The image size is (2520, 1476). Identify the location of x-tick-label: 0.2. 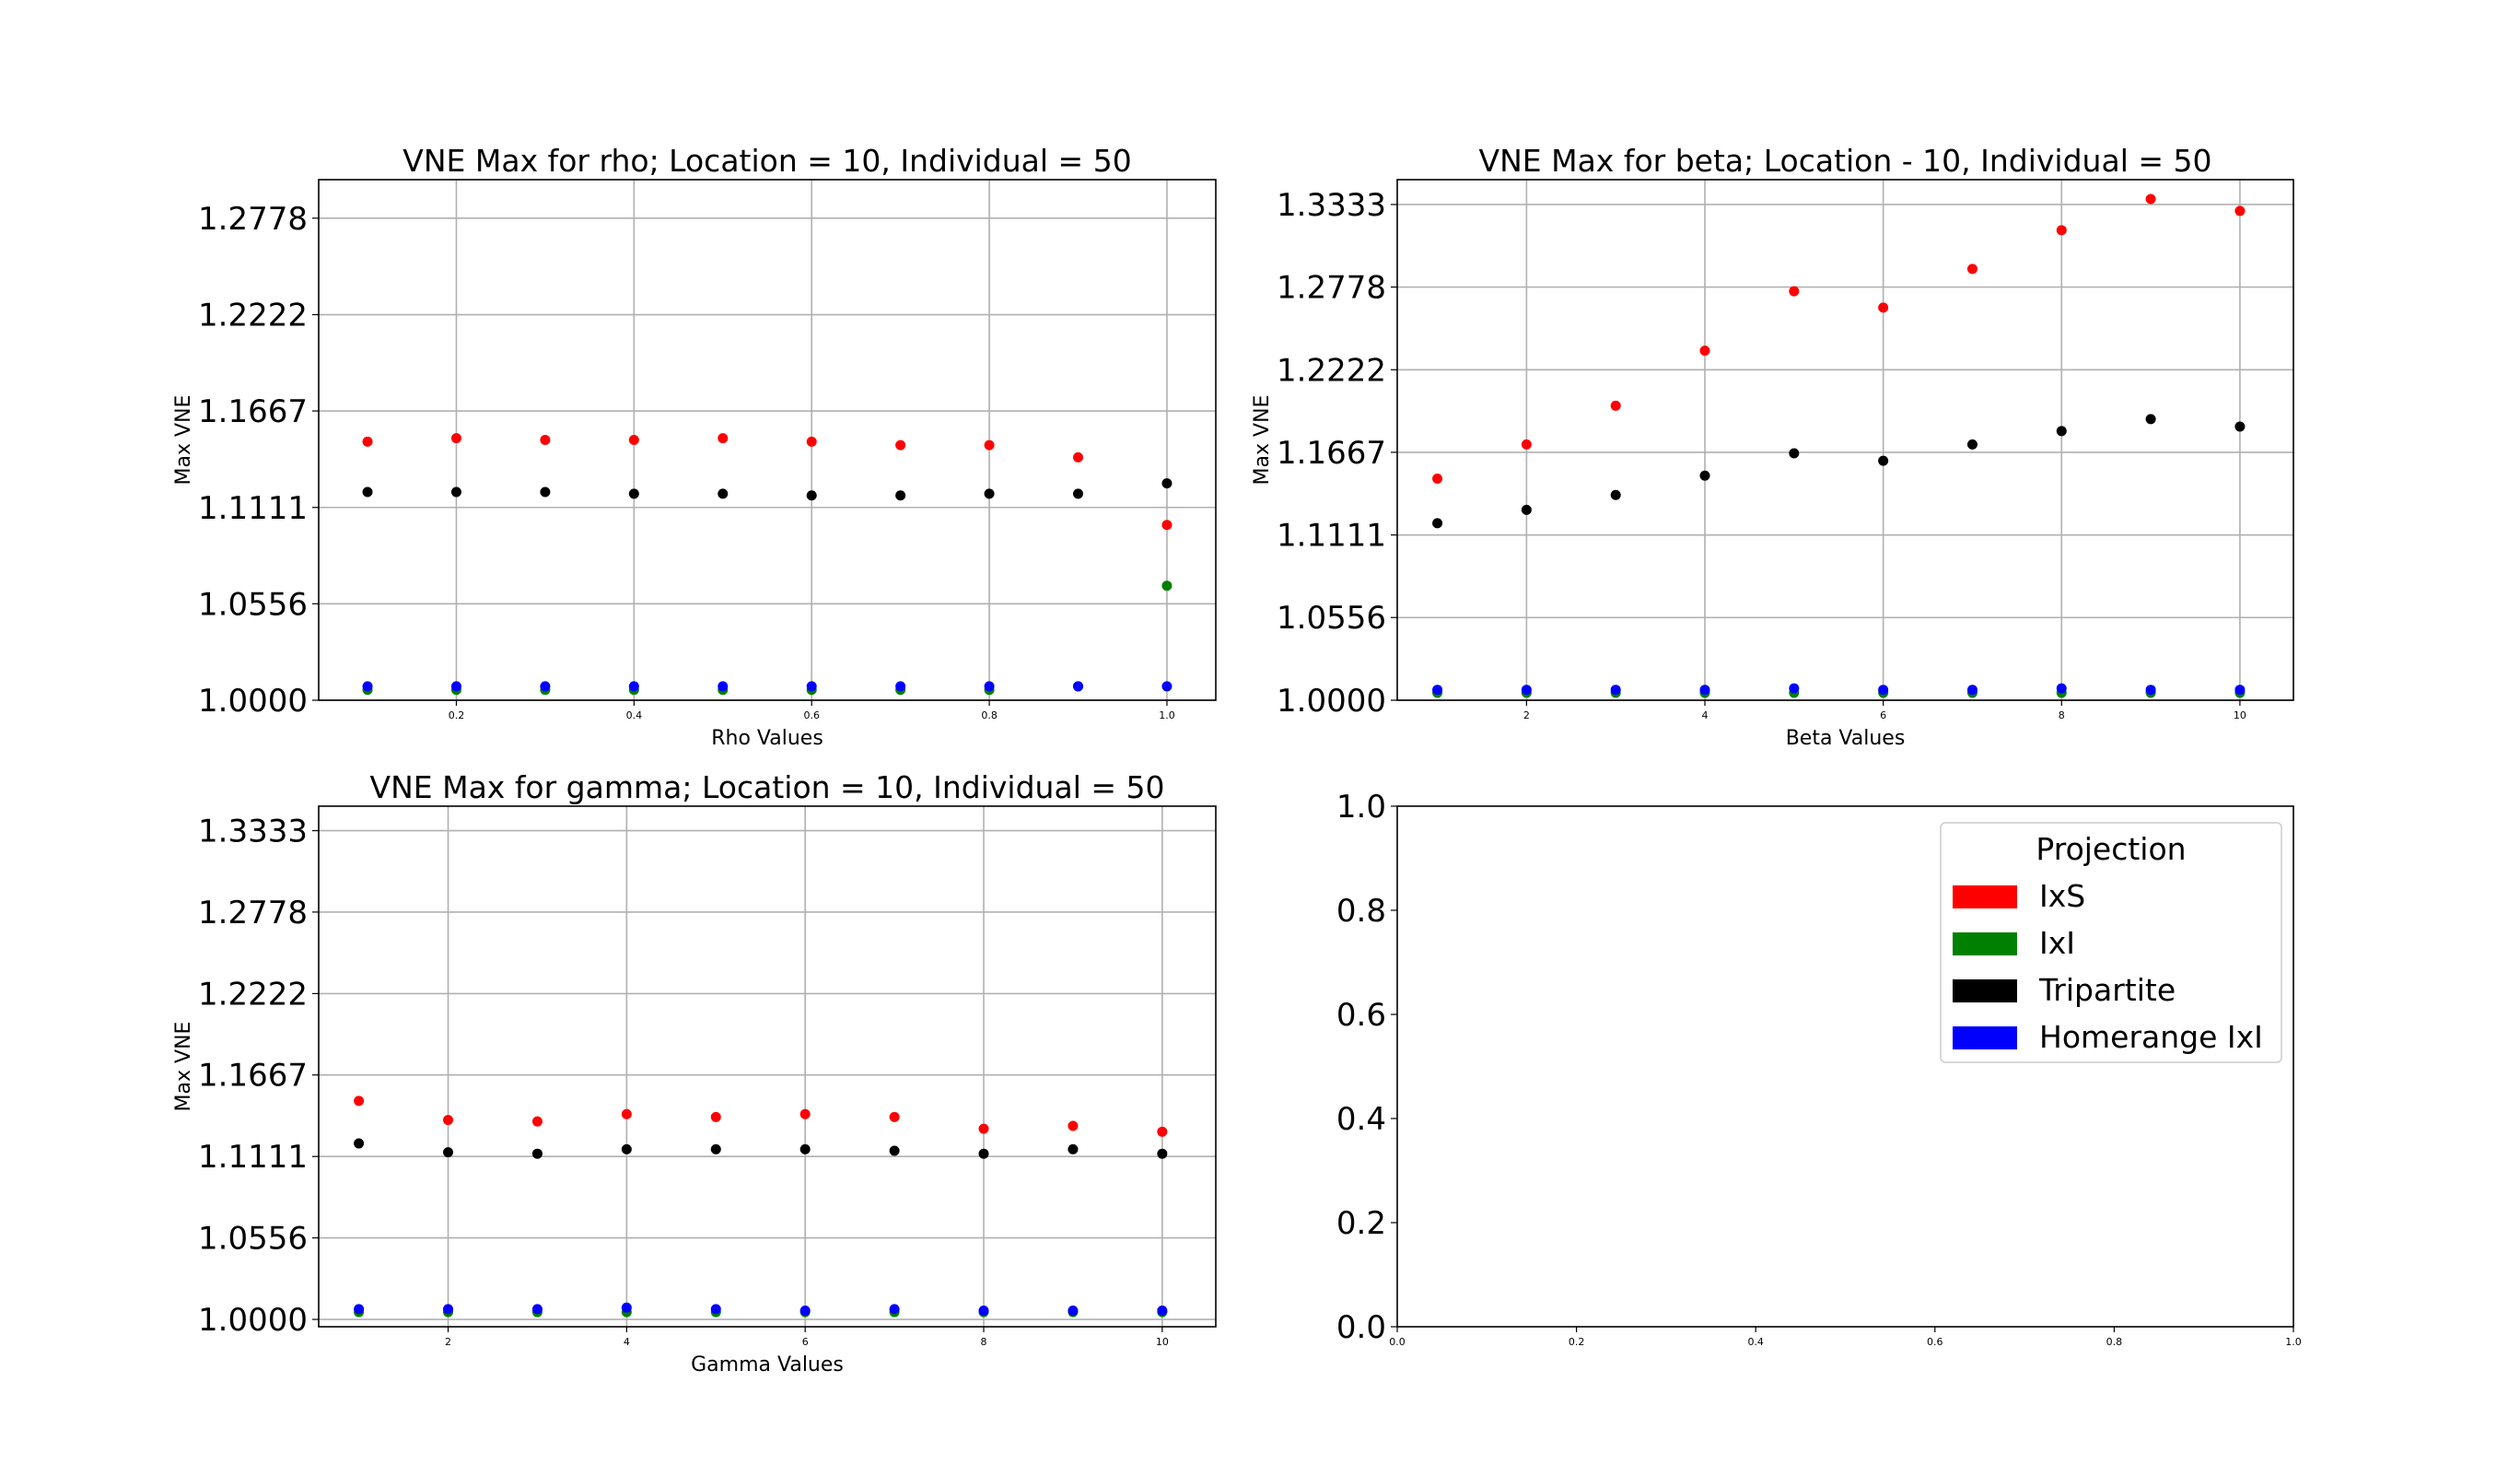
(457, 715).